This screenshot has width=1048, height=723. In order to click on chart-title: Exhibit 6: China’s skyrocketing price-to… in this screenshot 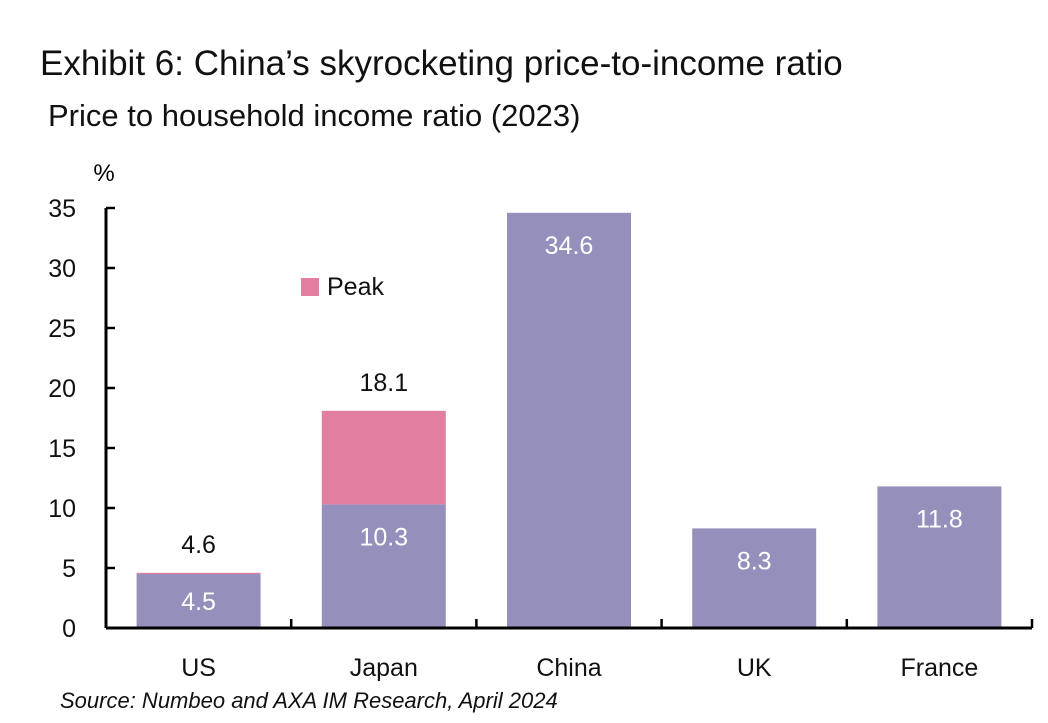, I will do `click(441, 63)`.